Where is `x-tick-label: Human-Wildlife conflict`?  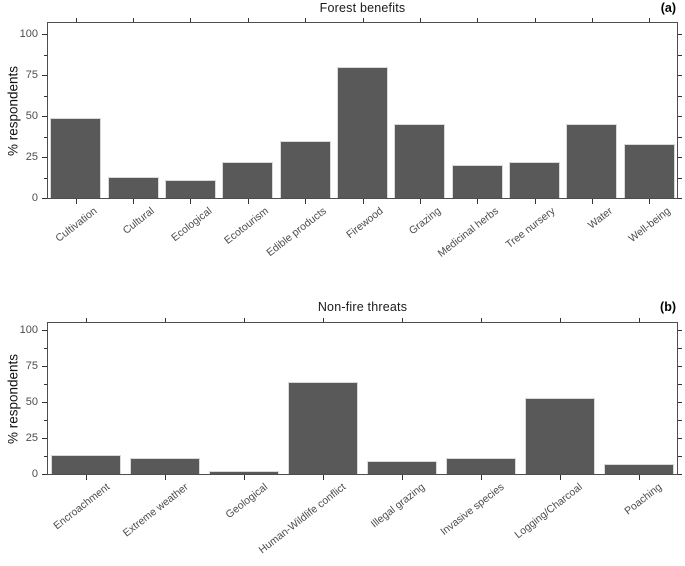 x-tick-label: Human-Wildlife conflict is located at coordinates (302, 519).